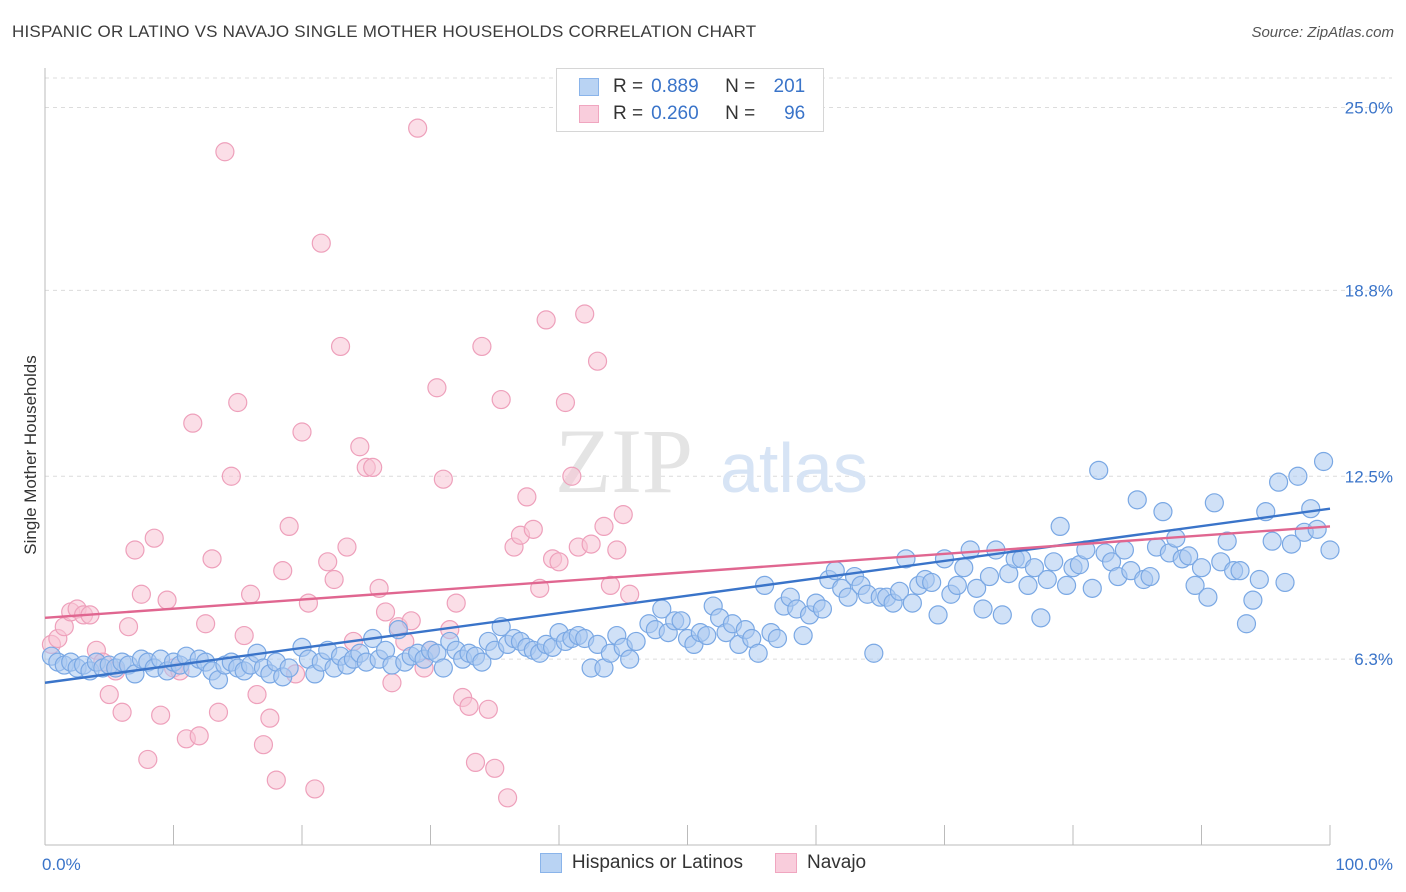 The width and height of the screenshot is (1406, 892). I want to click on x-tick-label: 100.0%, so click(1364, 864).